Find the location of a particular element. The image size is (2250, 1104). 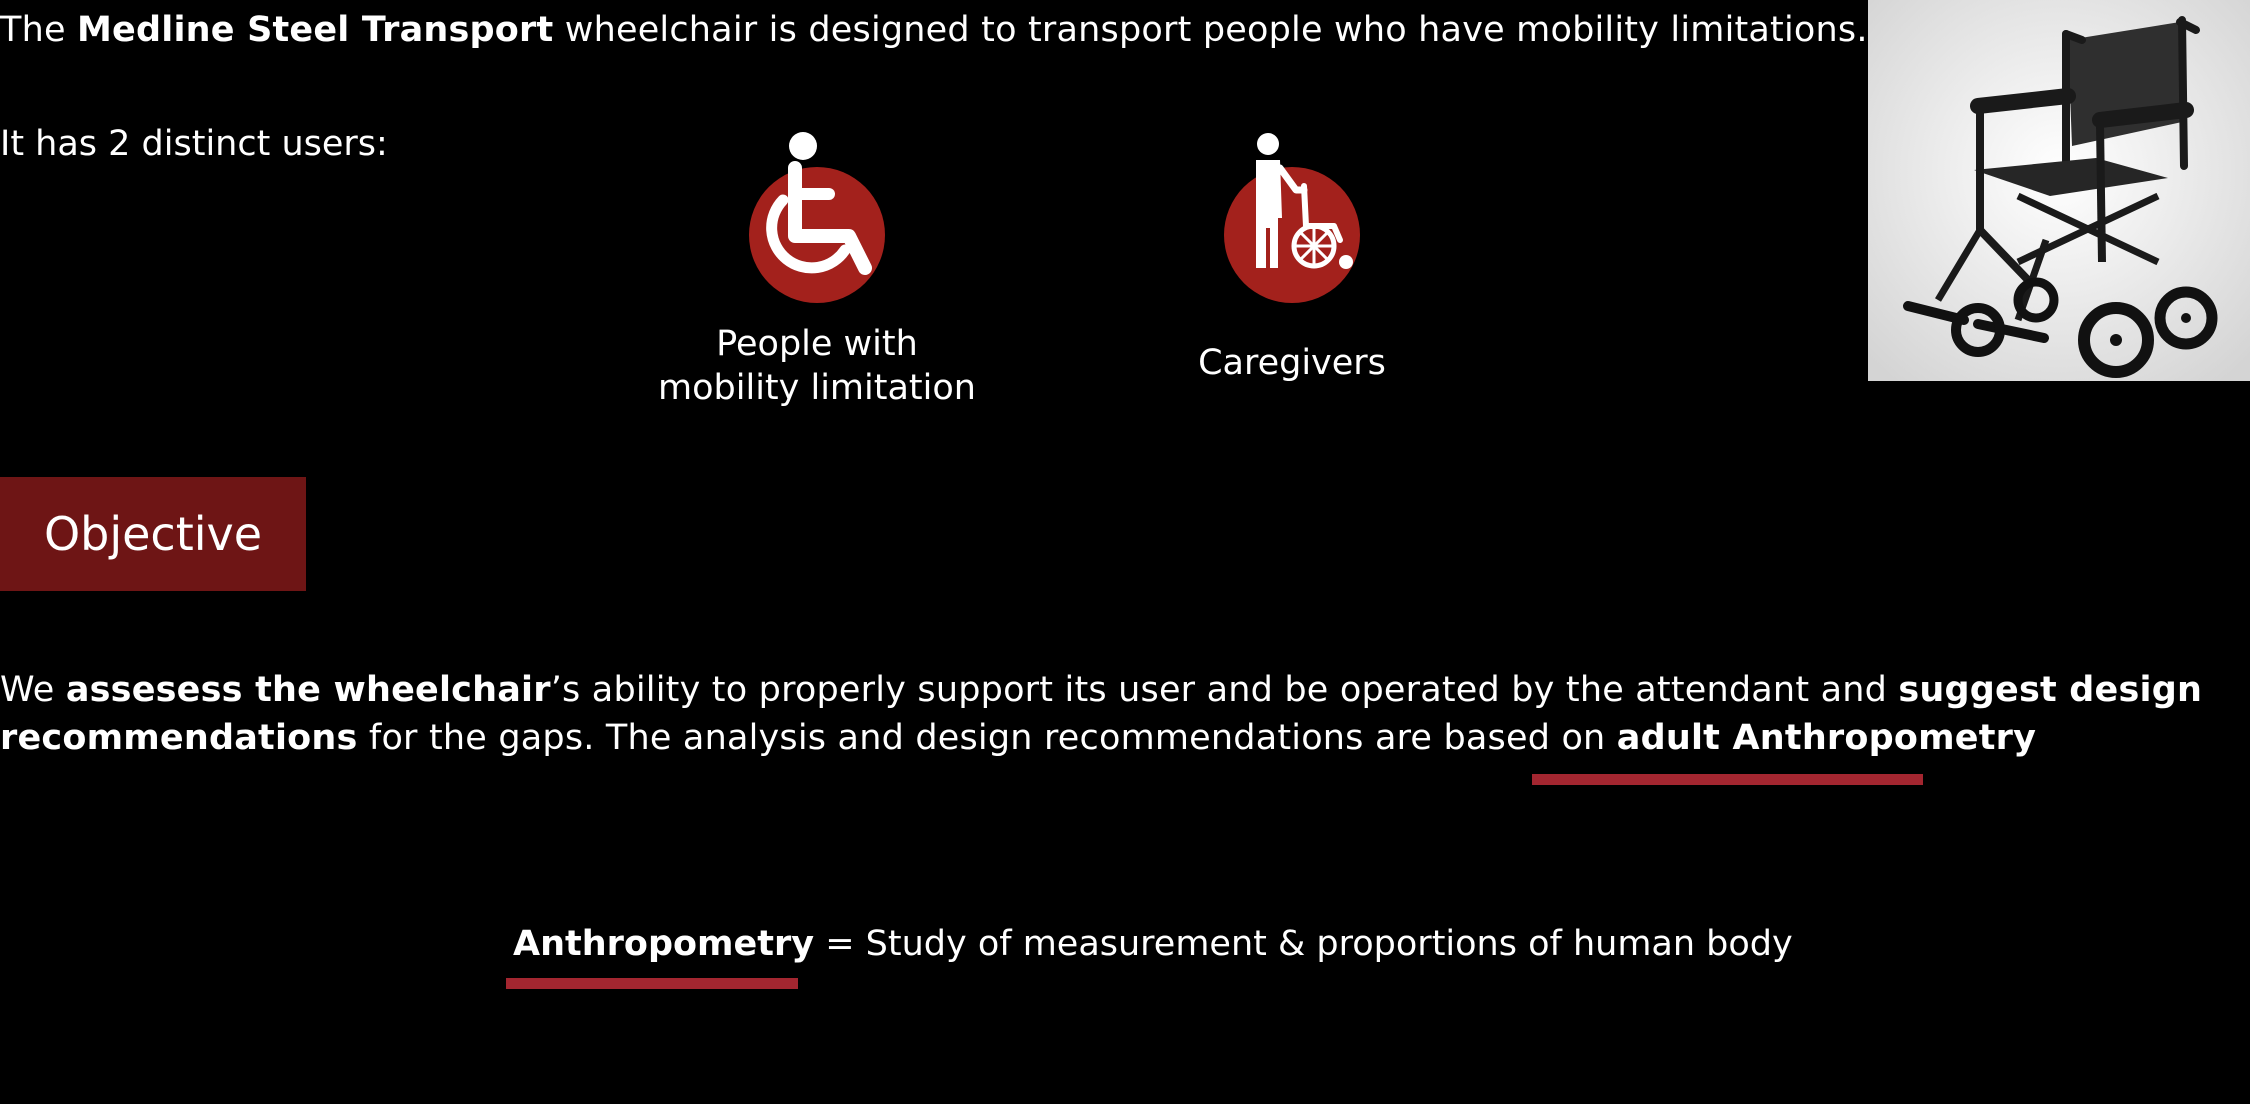

anthropometry-term: Anthropometry is located at coordinates (664, 944).